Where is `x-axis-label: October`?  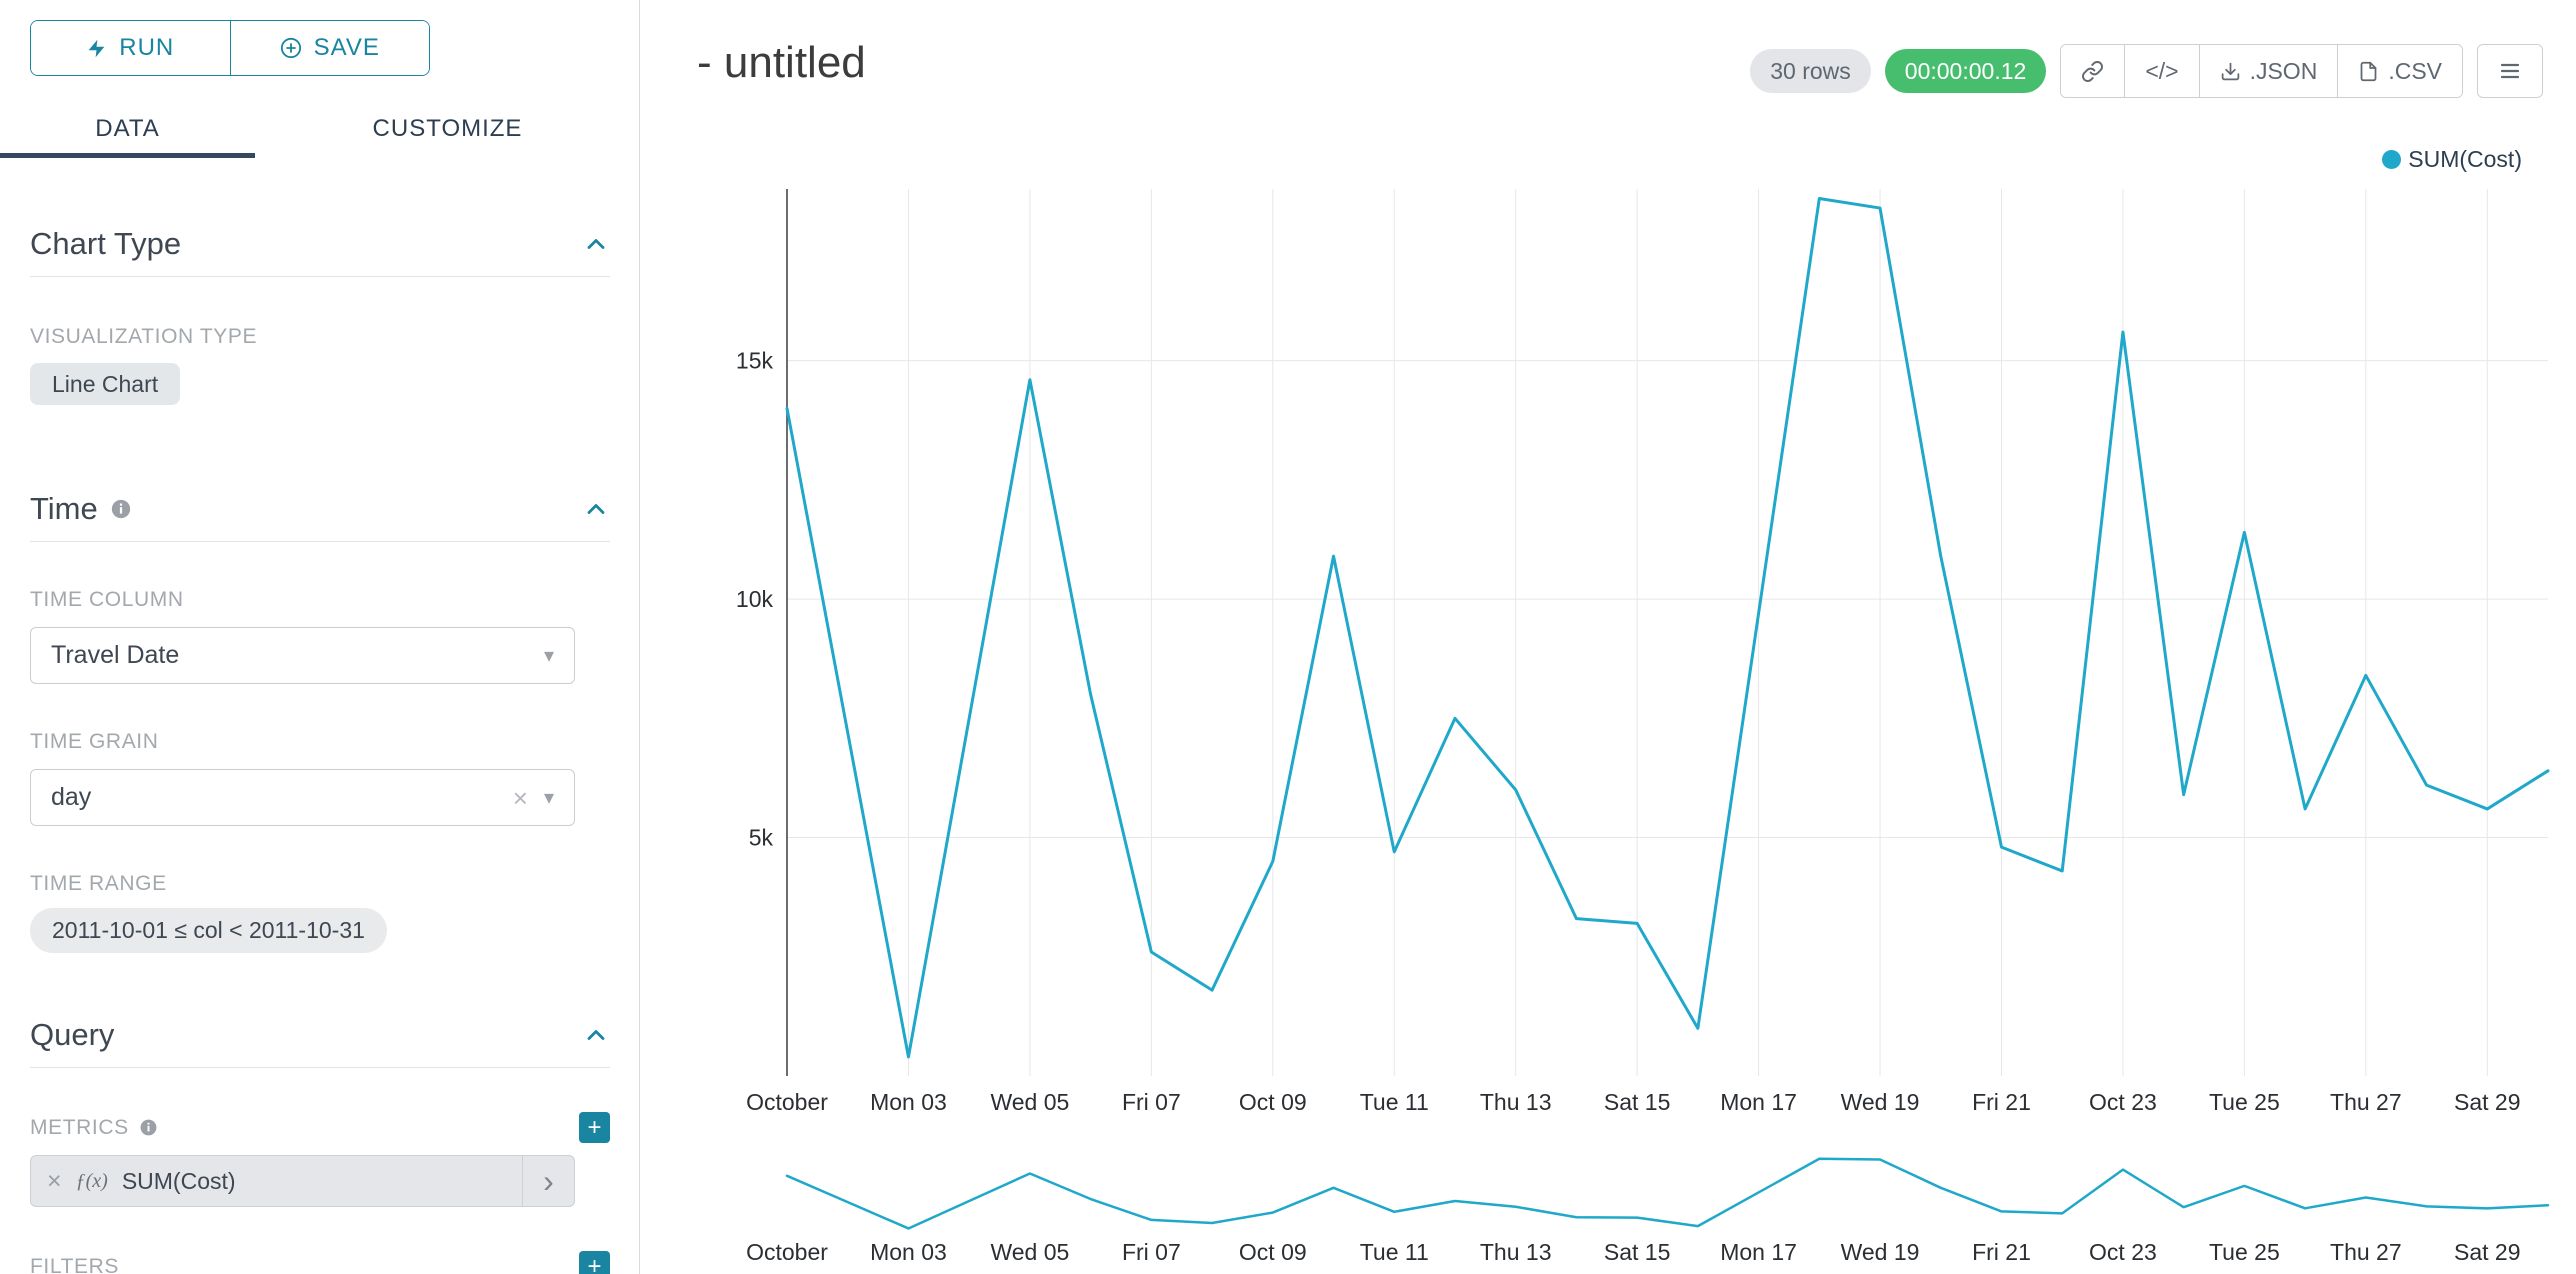
x-axis-label: October is located at coordinates (787, 1102).